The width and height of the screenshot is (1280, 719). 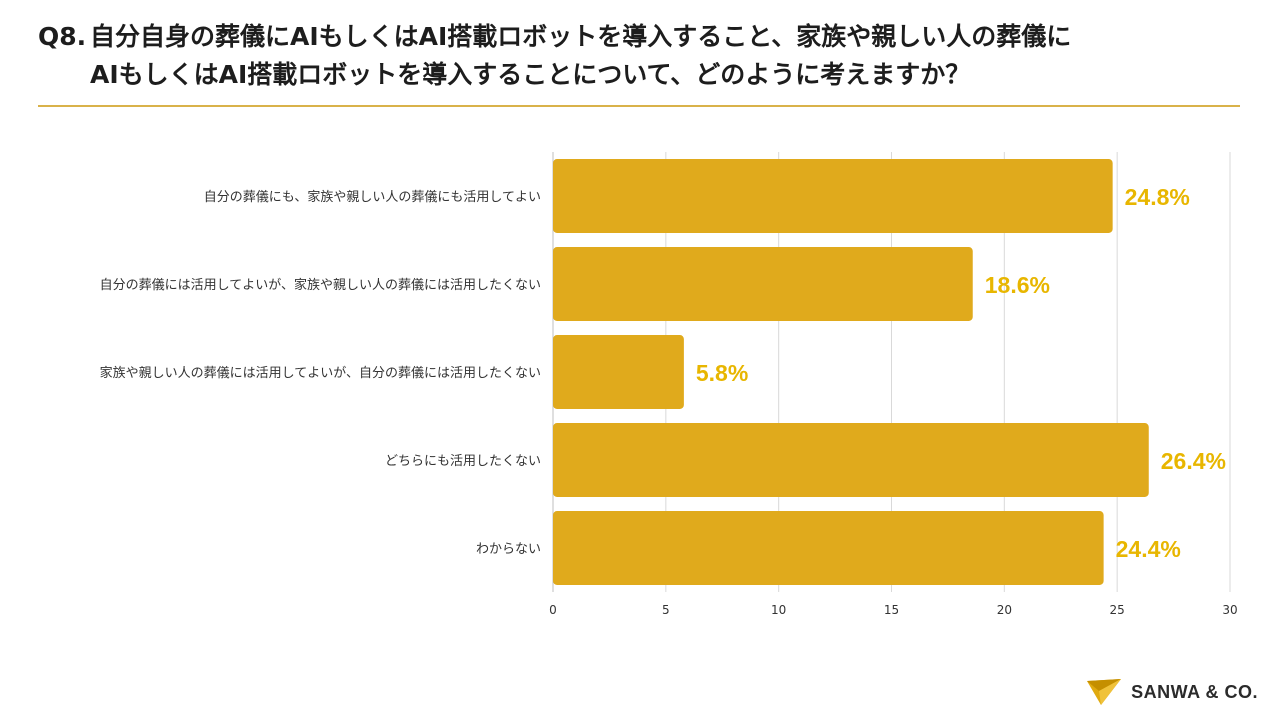 I want to click on x-tick-label: 10, so click(x=778, y=610).